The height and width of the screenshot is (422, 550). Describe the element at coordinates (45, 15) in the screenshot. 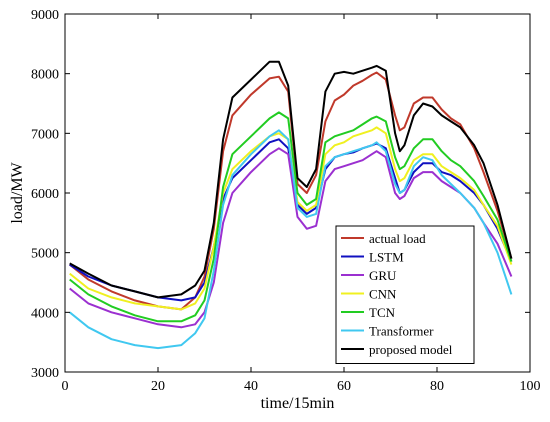

I see `y-tick-label: 9000` at that location.